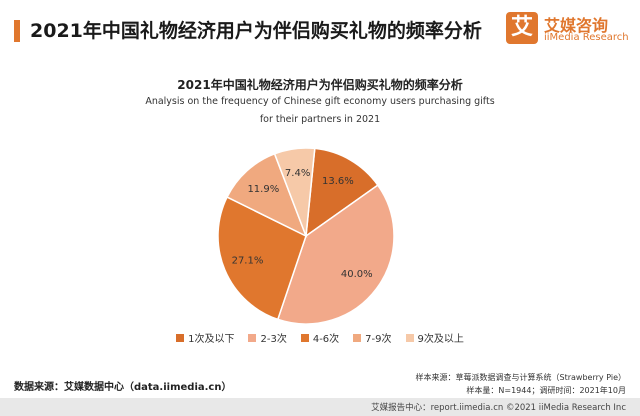 The image size is (640, 416). I want to click on legend-item-4: 9次及以上, so click(434, 337).